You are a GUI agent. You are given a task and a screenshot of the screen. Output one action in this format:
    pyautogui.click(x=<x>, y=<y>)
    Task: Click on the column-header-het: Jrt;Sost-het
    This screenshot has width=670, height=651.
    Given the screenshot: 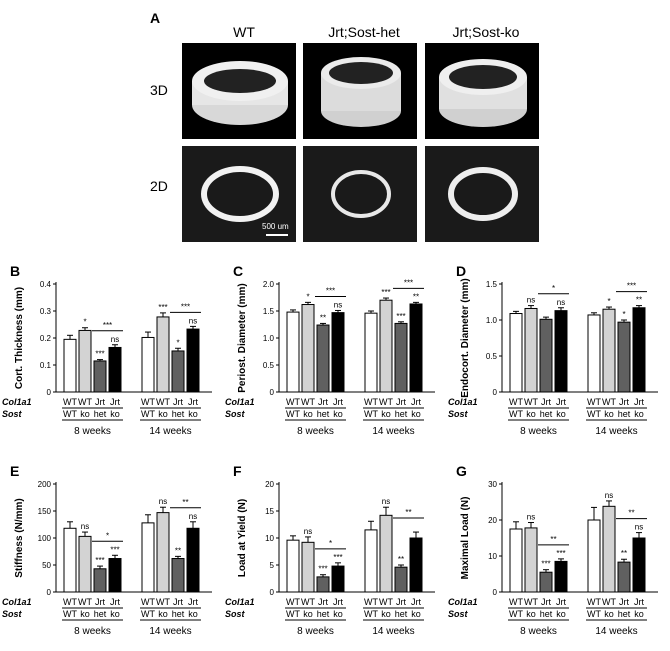 What is the action you would take?
    pyautogui.click(x=364, y=32)
    